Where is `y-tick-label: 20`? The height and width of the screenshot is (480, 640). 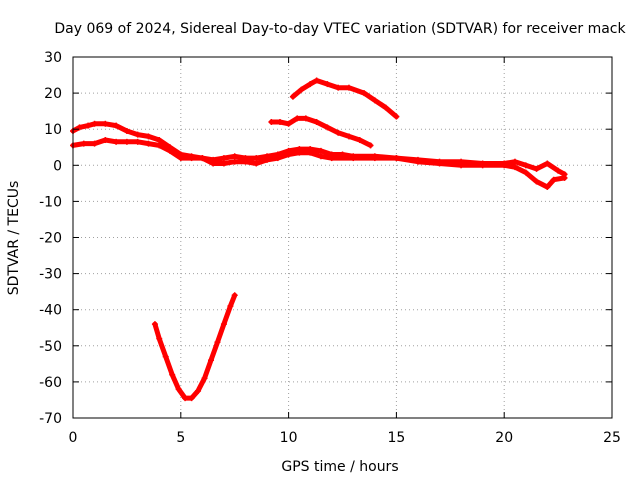 y-tick-label: 20 is located at coordinates (53, 94).